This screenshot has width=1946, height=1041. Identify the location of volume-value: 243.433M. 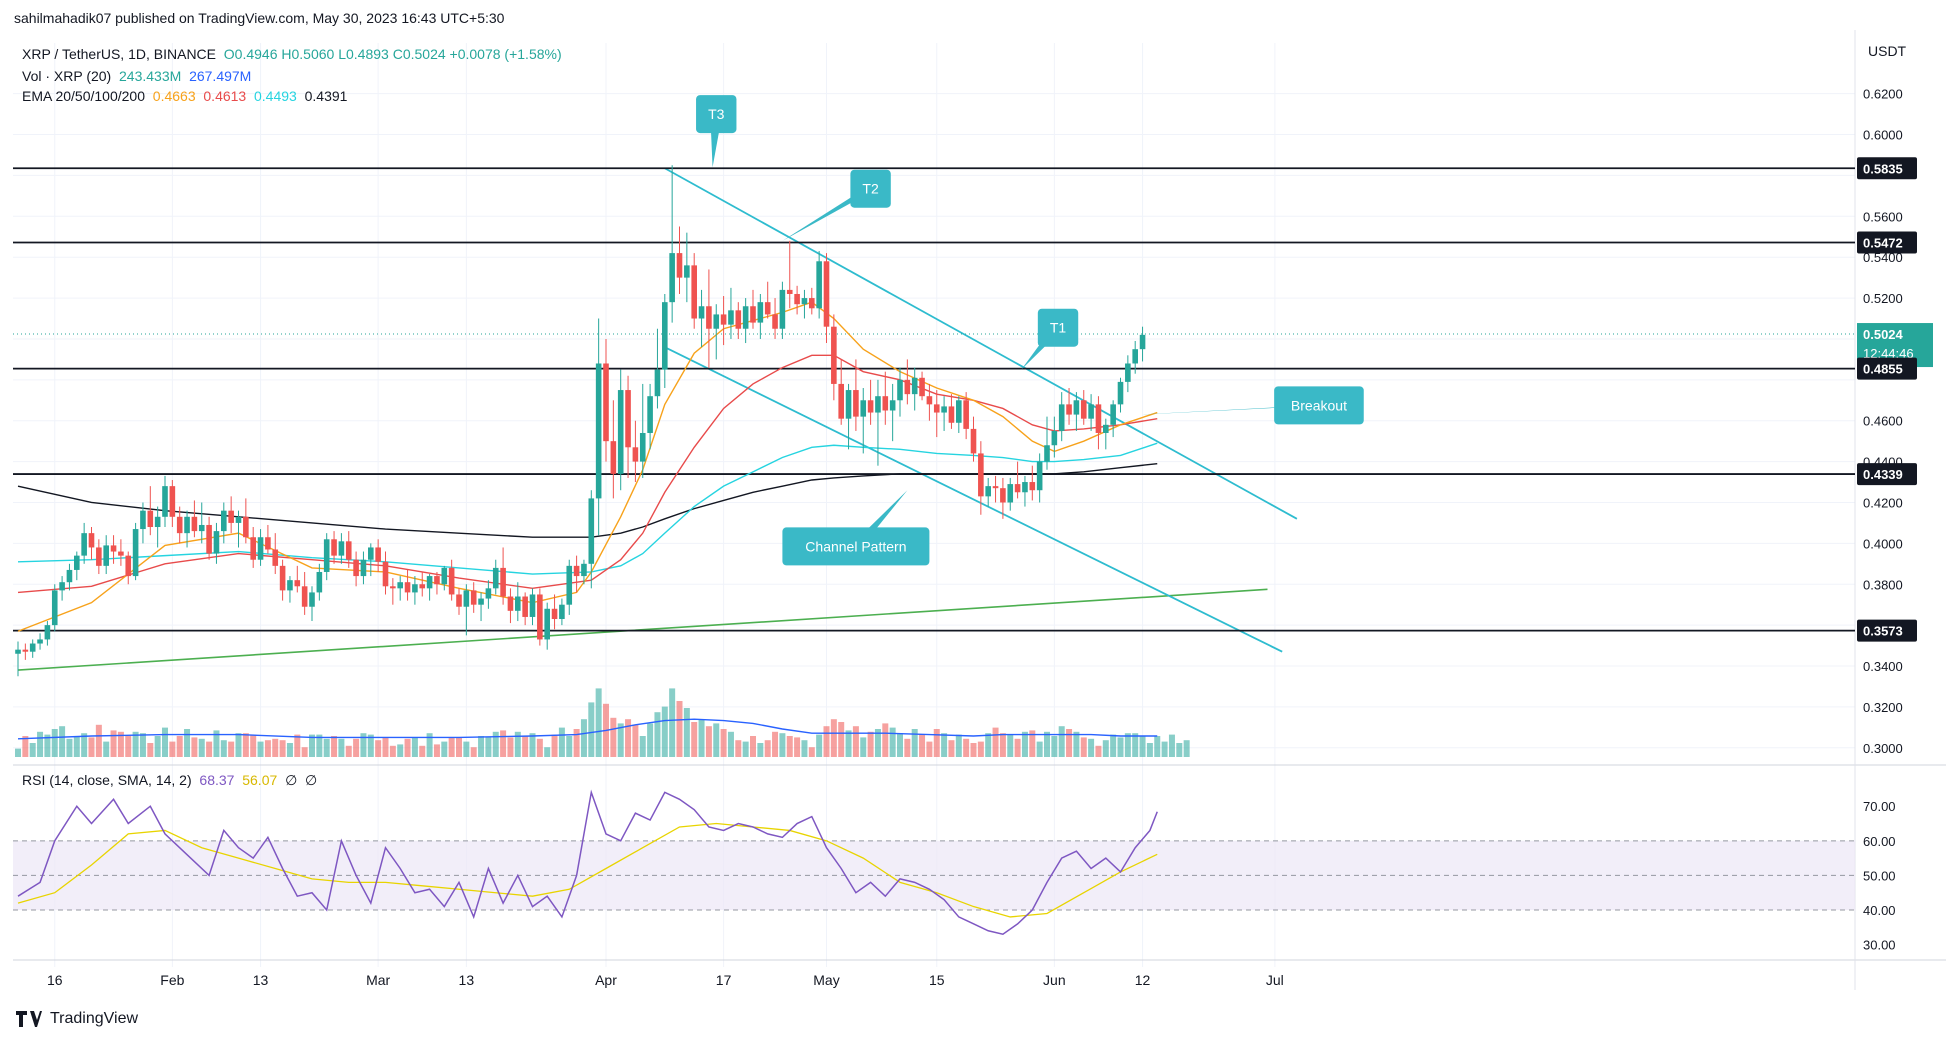
(150, 76).